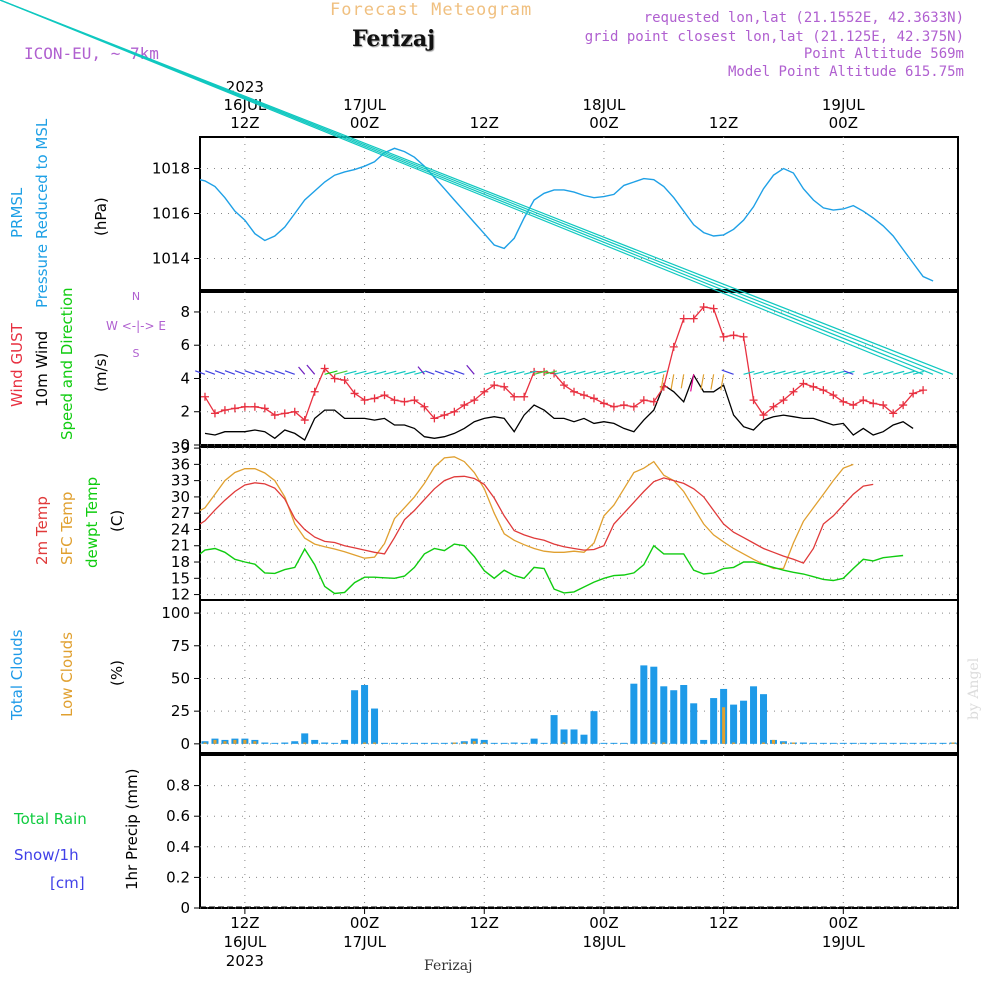  Describe the element at coordinates (67, 528) in the screenshot. I see `sfc-label: SFC Temp` at that location.